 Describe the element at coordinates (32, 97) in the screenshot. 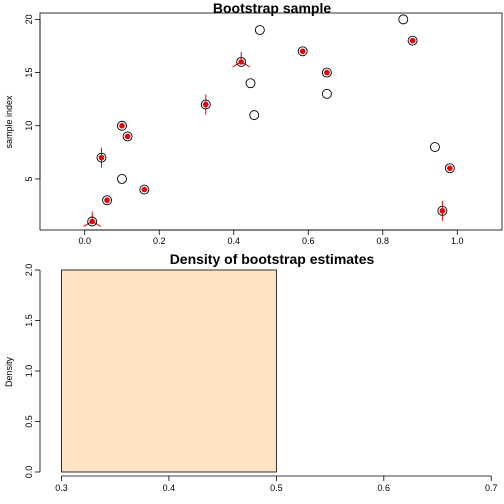

I see `scatter-y-axis: 5 10 15 20` at that location.